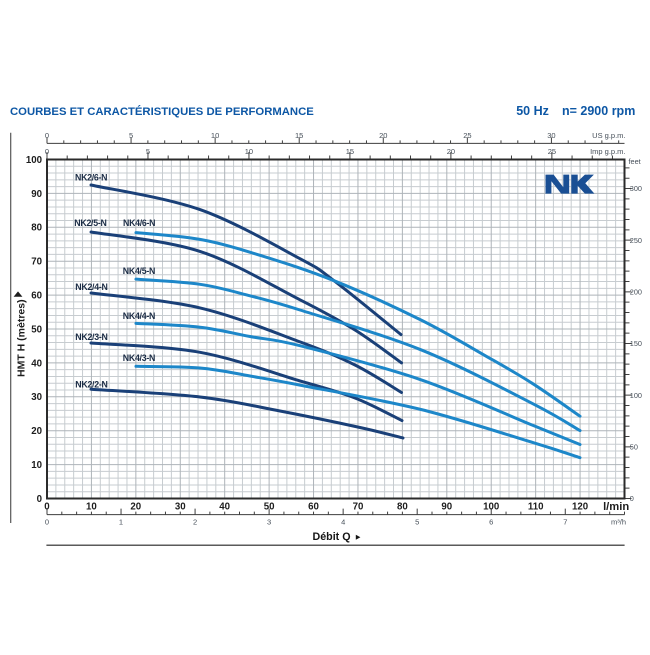  Describe the element at coordinates (91, 337) in the screenshot. I see `svg-text: NK2/3-N` at that location.